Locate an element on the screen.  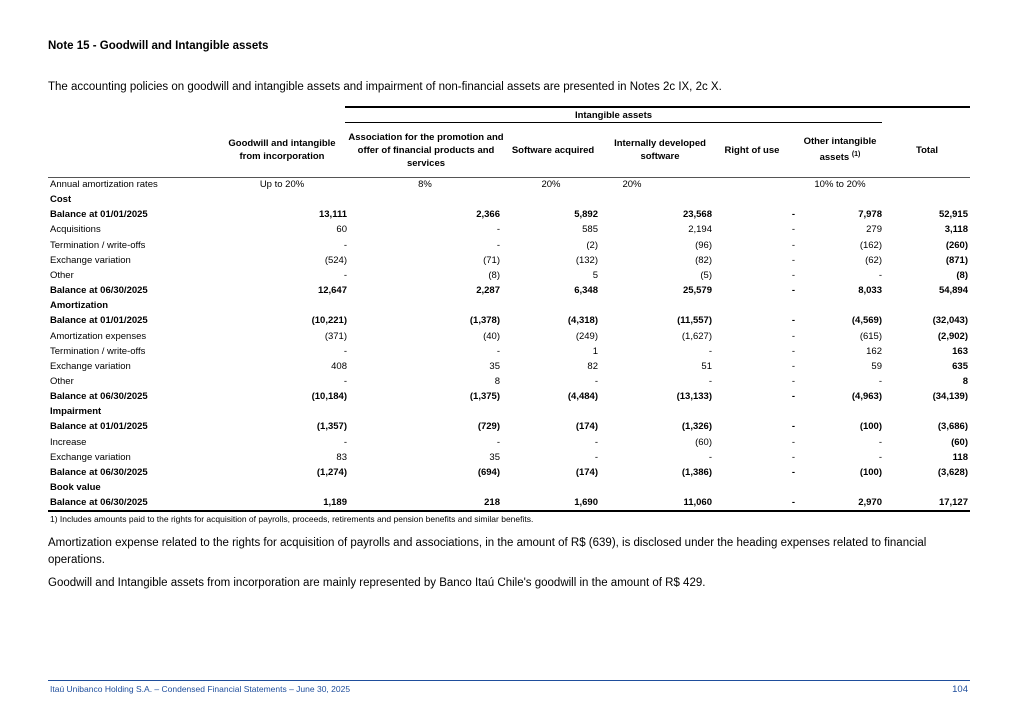
row-label: Acquisitions is located at coordinates (75, 230).